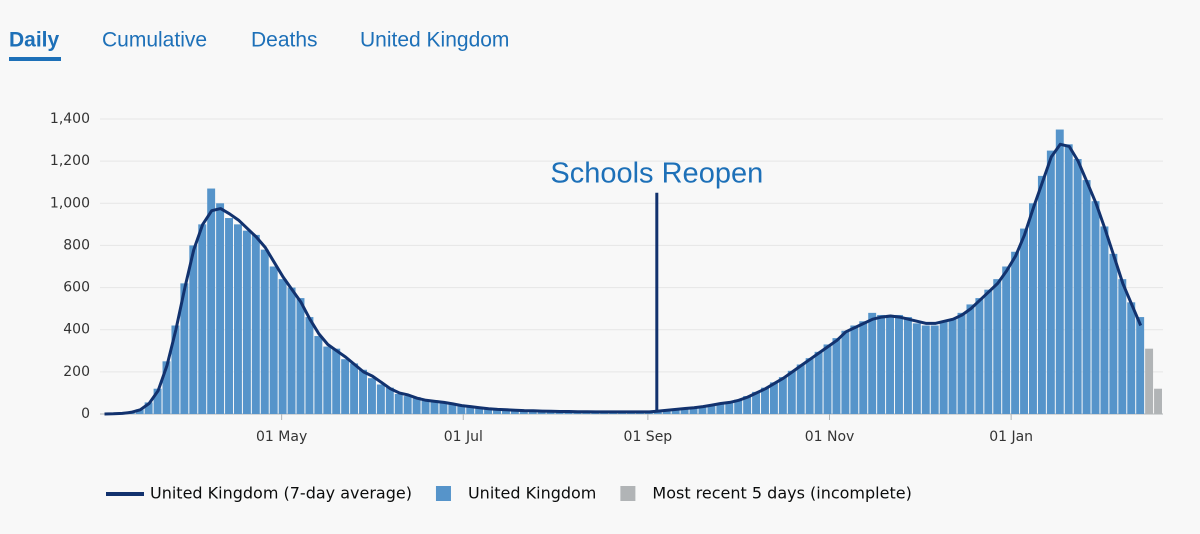 The width and height of the screenshot is (1200, 534). What do you see at coordinates (154, 40) in the screenshot?
I see `tab: Cumulative` at bounding box center [154, 40].